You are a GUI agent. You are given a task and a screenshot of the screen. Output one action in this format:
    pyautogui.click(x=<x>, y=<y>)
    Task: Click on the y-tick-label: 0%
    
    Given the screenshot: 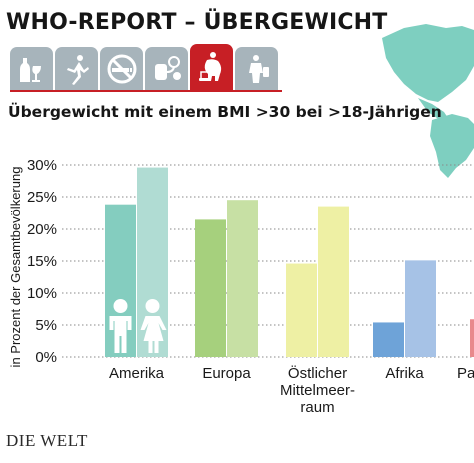 What is the action you would take?
    pyautogui.click(x=46, y=357)
    